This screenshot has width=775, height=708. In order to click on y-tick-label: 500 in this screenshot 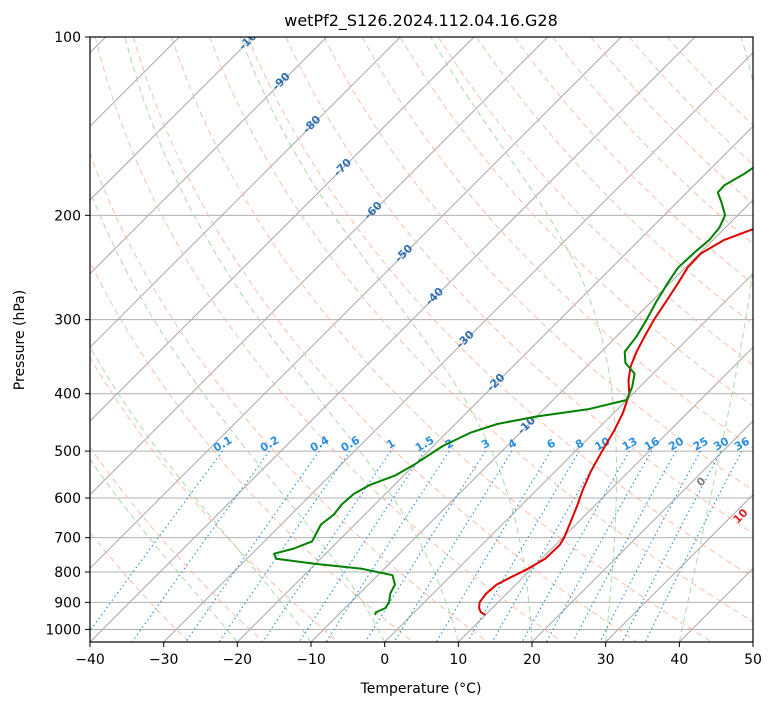, I will do `click(67, 452)`.